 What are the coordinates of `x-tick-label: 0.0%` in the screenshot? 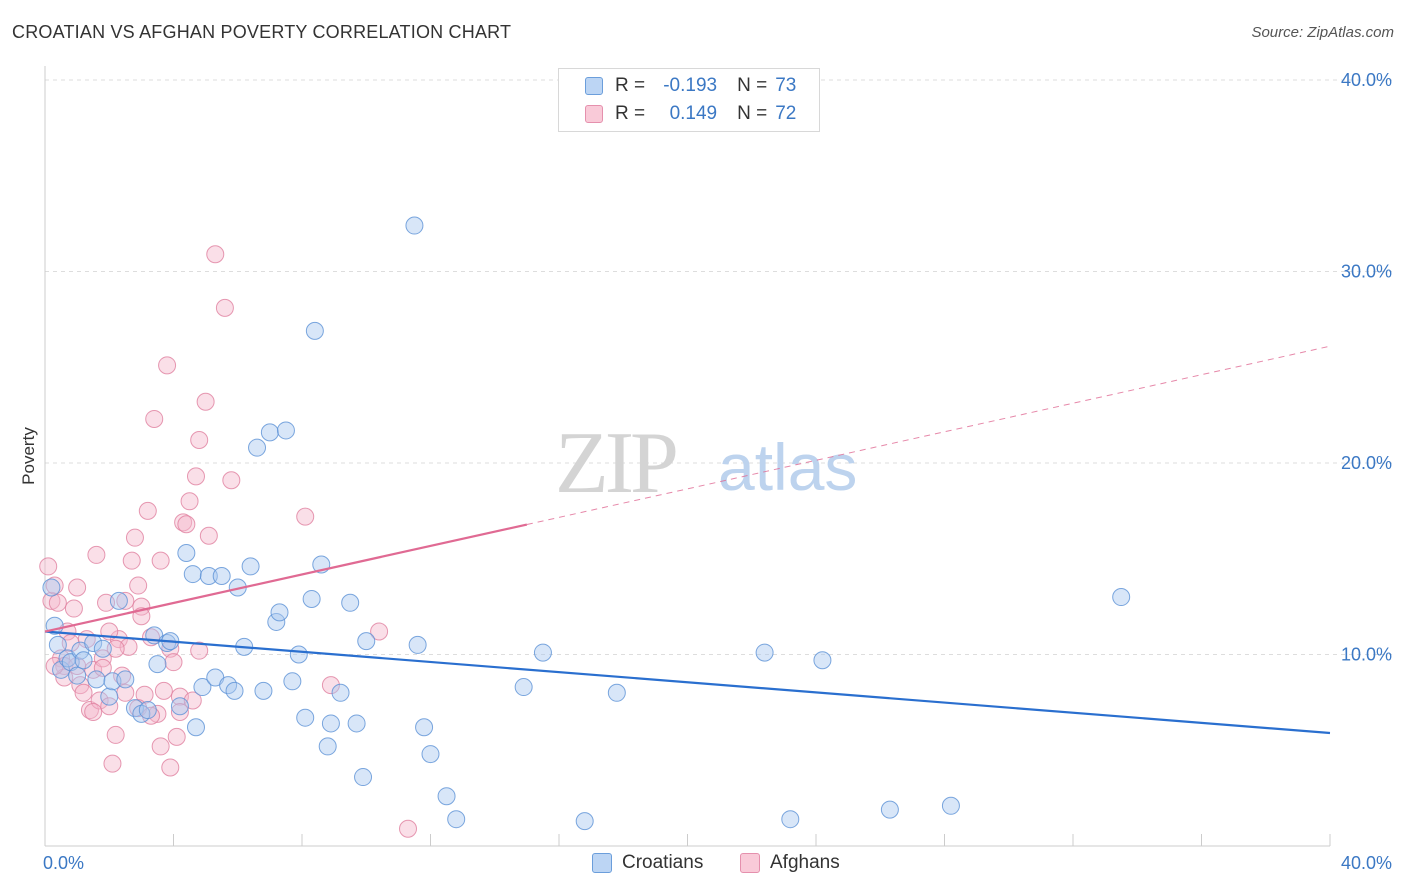 It's located at (63, 863).